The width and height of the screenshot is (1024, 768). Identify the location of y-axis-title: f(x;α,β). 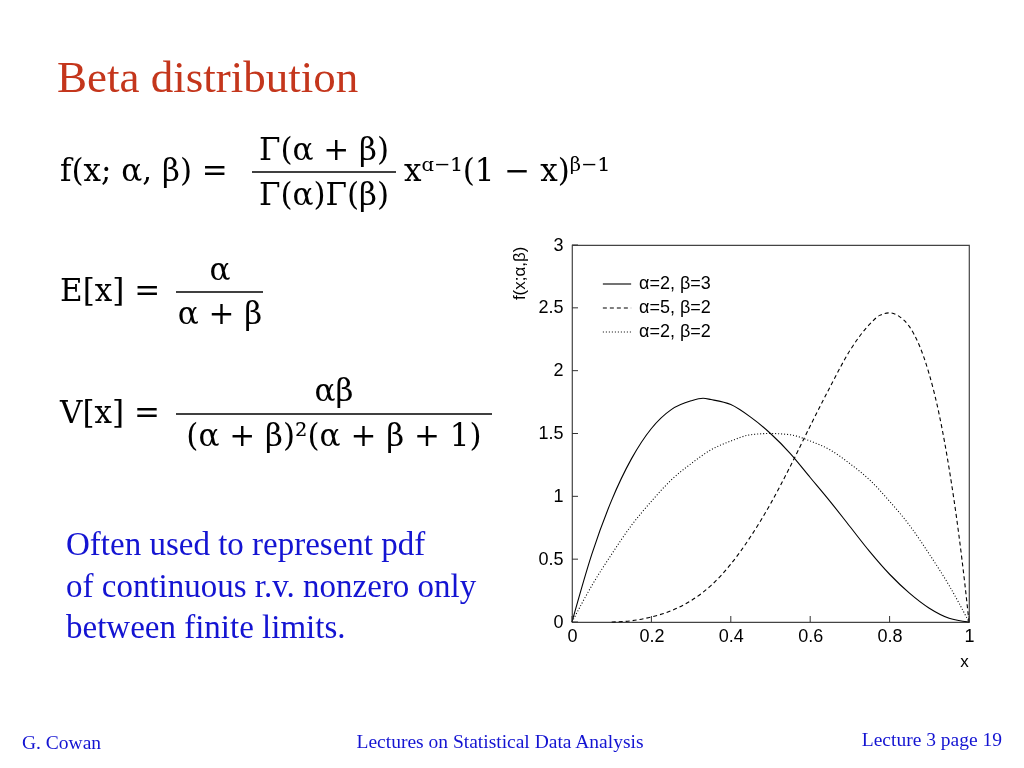
(519, 273).